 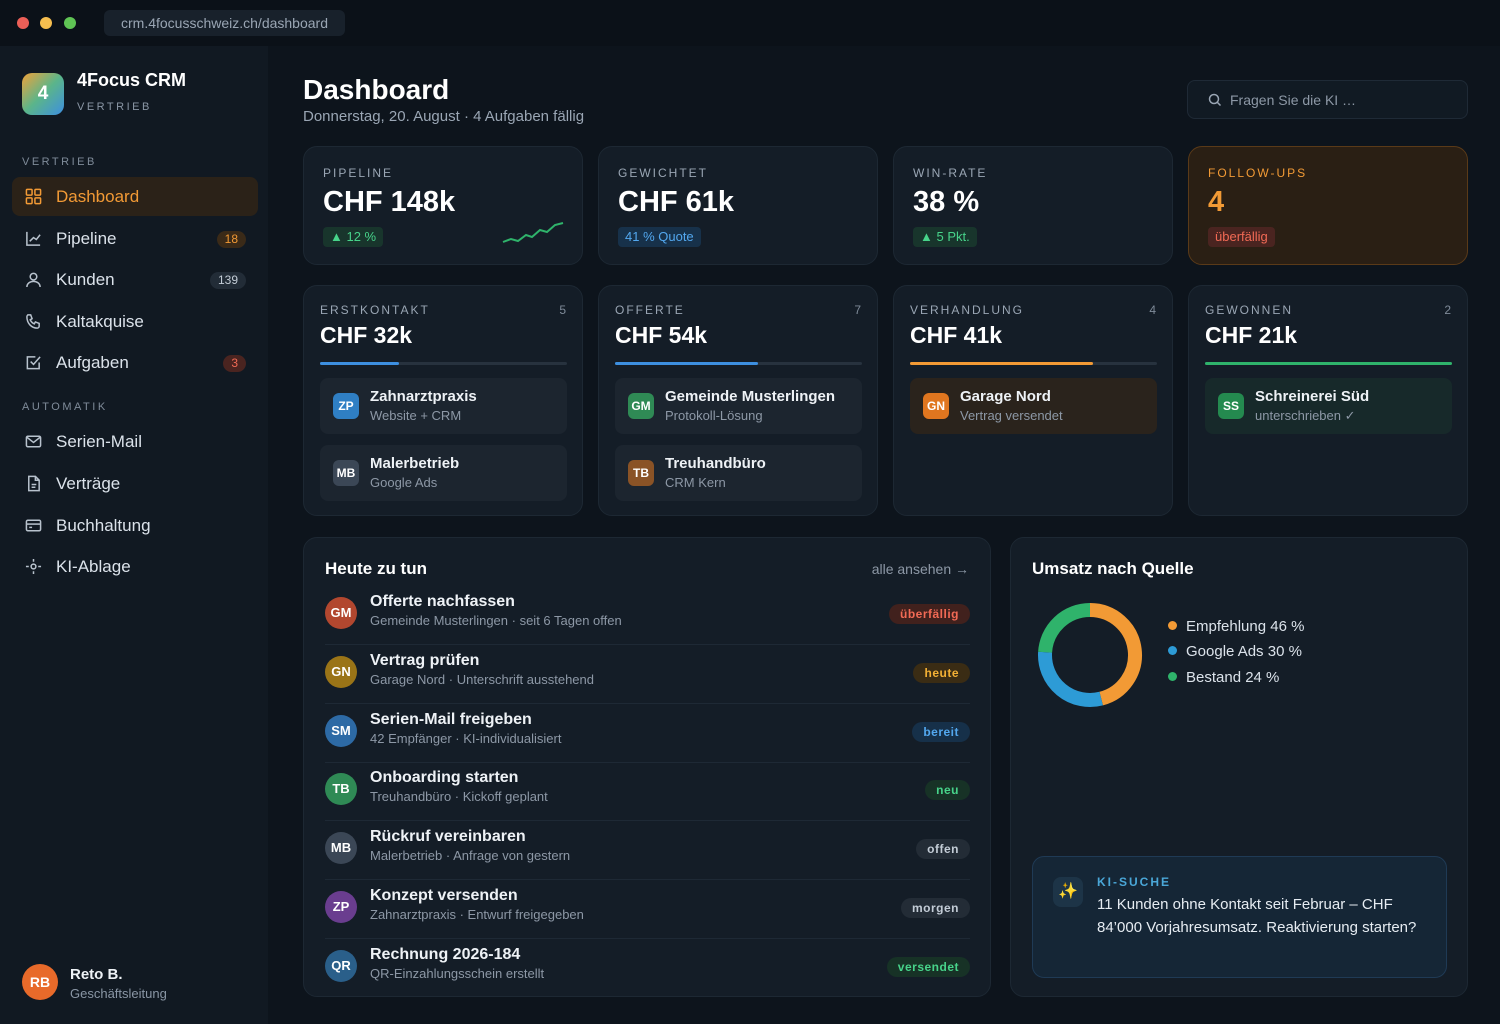 What do you see at coordinates (947, 790) in the screenshot?
I see `task-status-badge: neu` at bounding box center [947, 790].